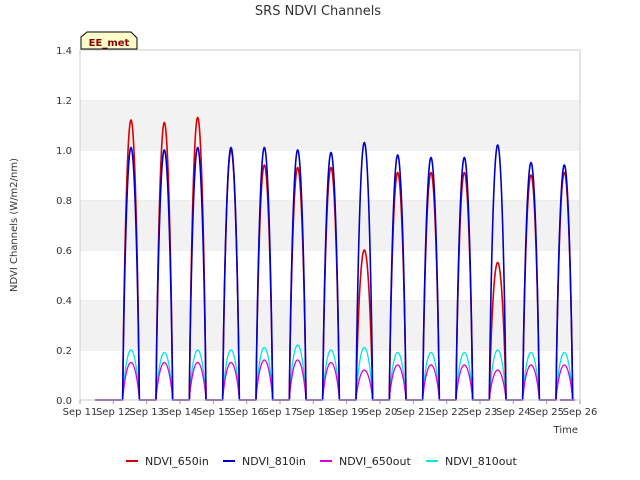 The width and height of the screenshot is (640, 480). Describe the element at coordinates (380, 412) in the screenshot. I see `x-tick-label: Sep 20` at that location.